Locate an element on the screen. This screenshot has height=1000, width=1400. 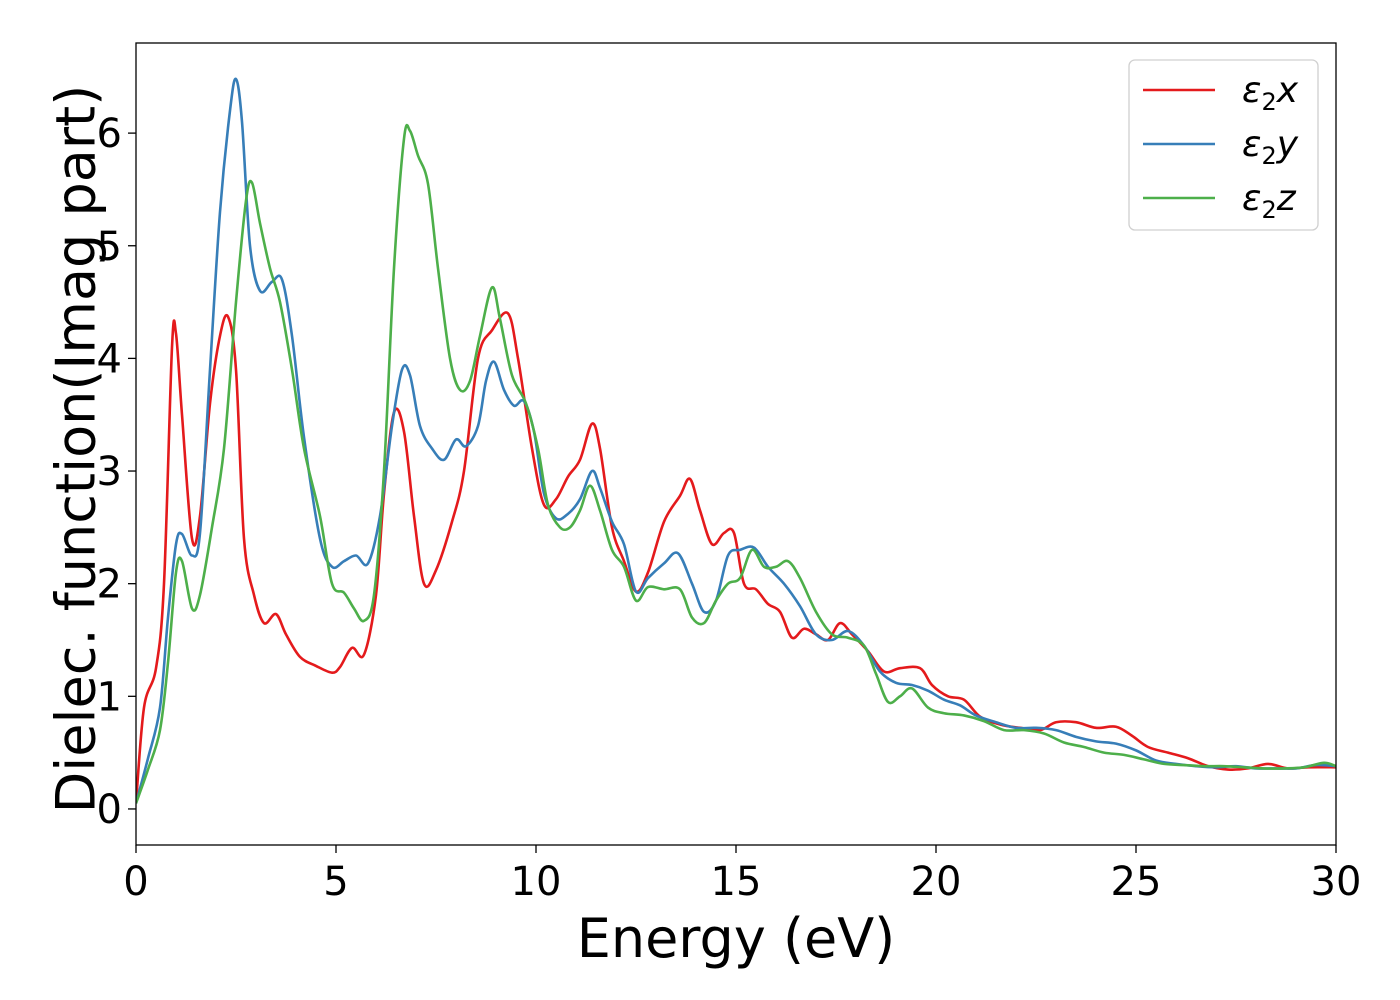
y-tick-label: 1 is located at coordinates (109, 697).